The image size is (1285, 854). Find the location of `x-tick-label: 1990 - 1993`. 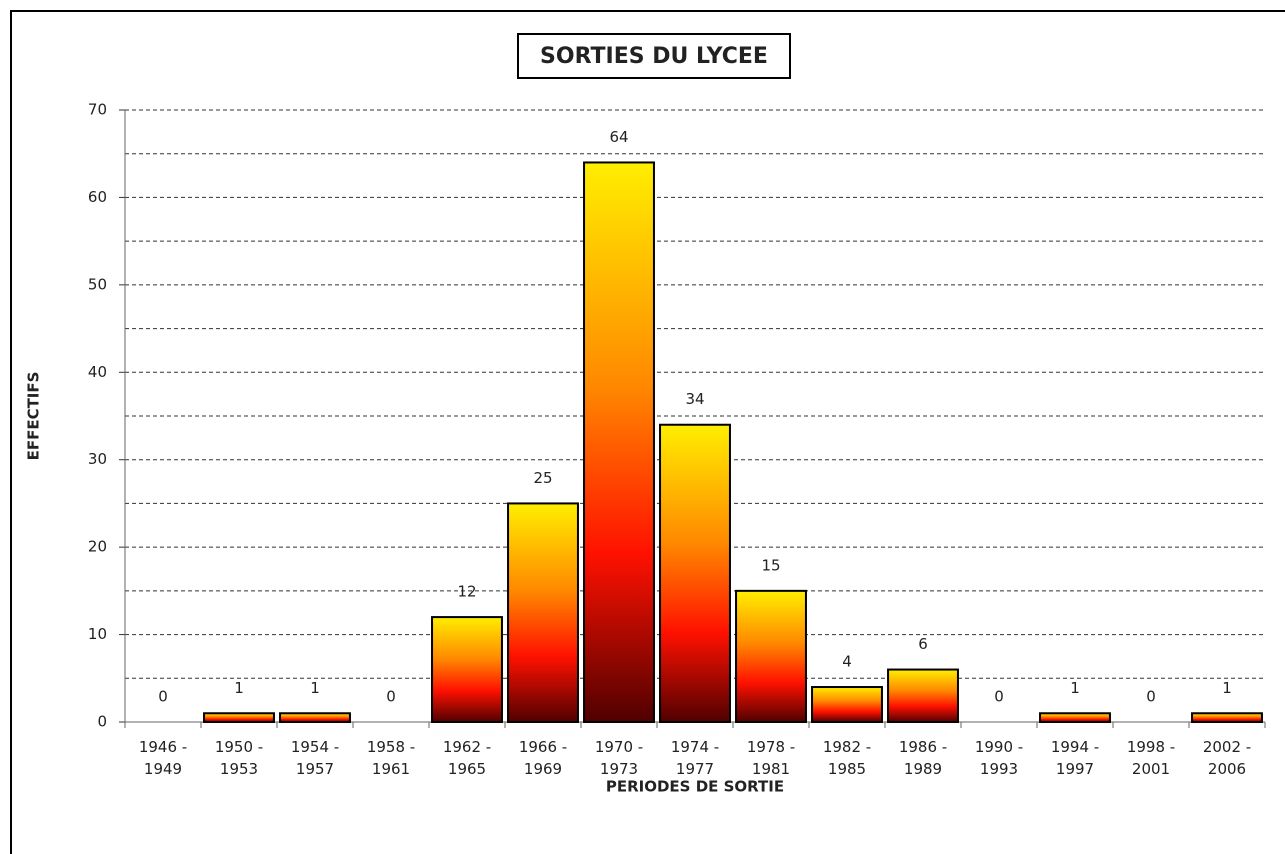

x-tick-label: 1990 - 1993 is located at coordinates (999, 758).